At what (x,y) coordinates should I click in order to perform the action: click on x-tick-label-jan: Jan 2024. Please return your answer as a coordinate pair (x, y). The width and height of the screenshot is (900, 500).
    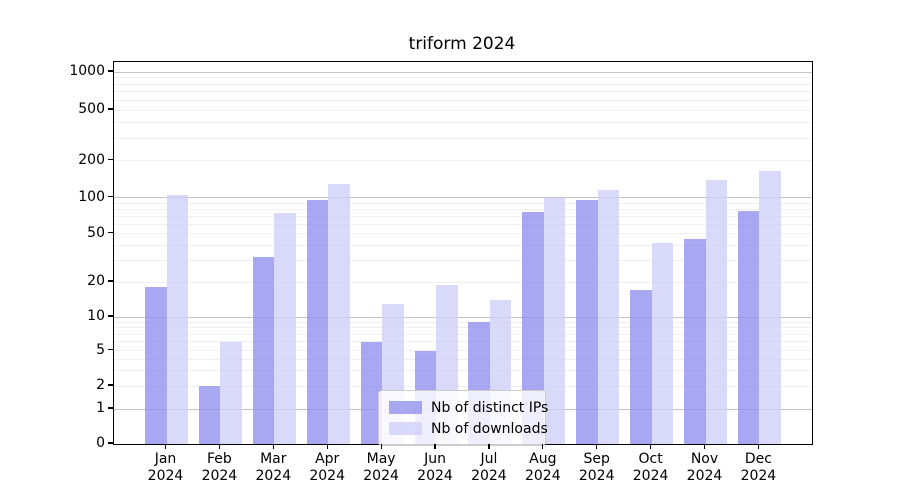
    Looking at the image, I should click on (165, 467).